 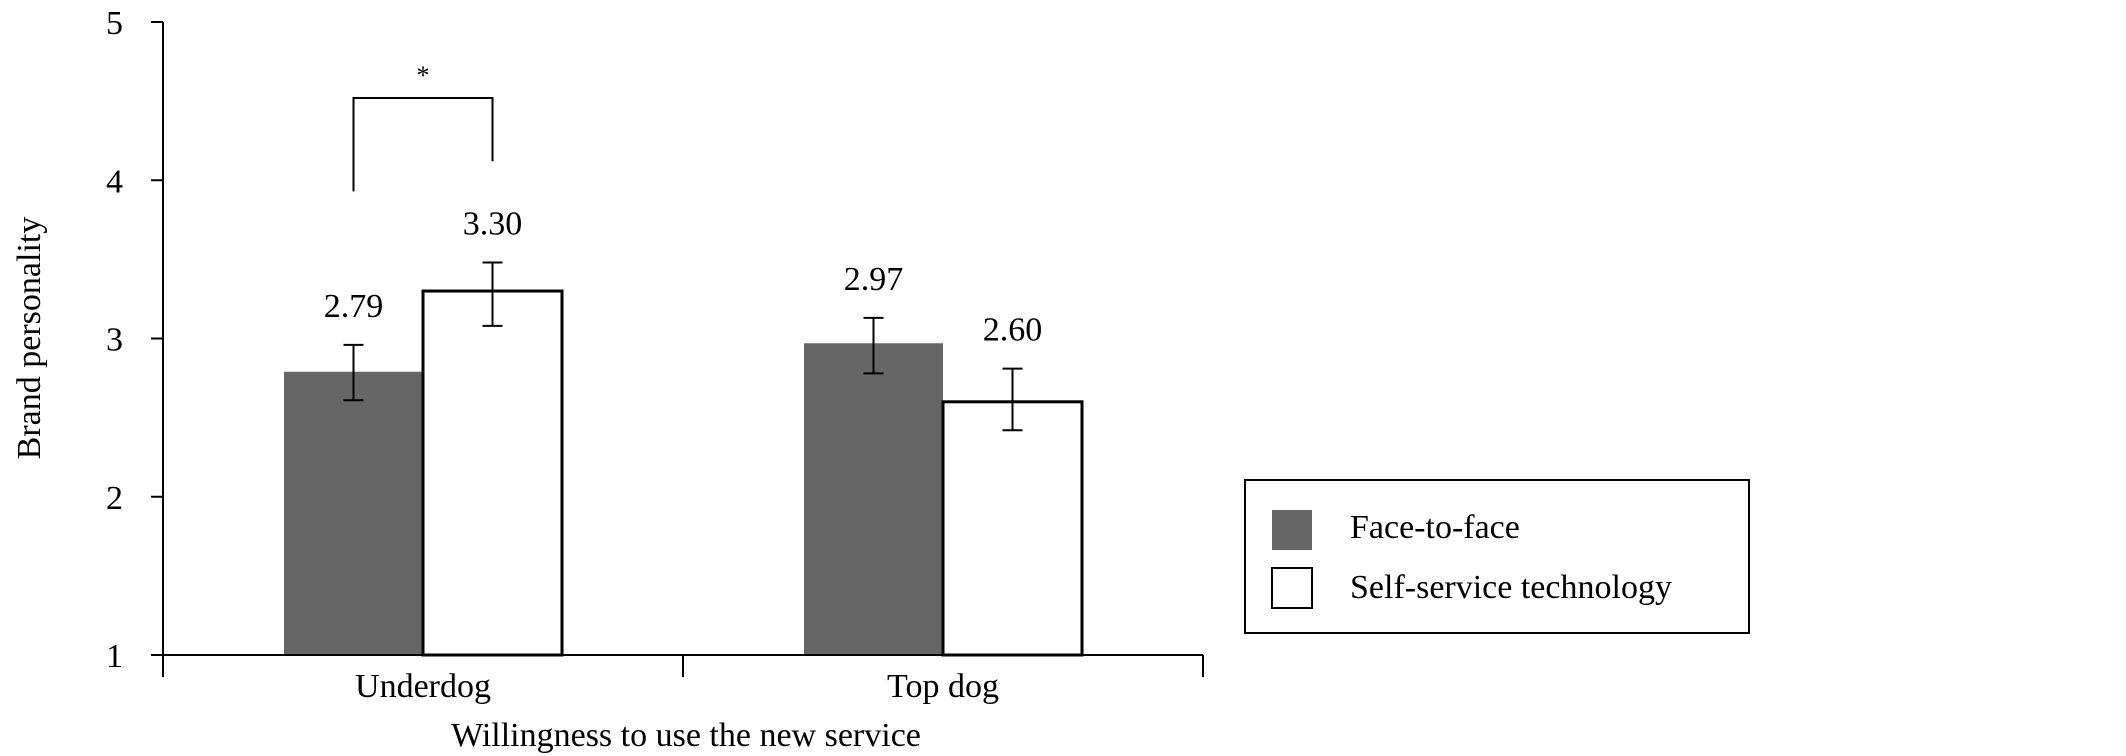 I want to click on bar-top-dog-self-service-technology, so click(x=1012, y=528).